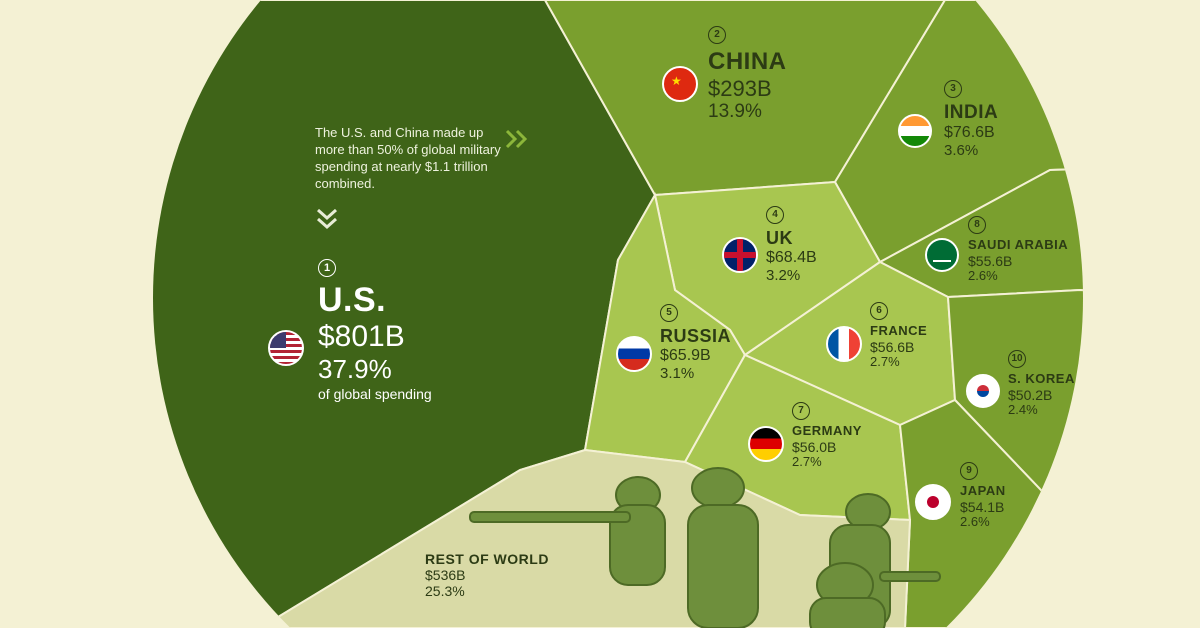  Describe the element at coordinates (747, 61) in the screenshot. I see `country-name: CHINA` at that location.